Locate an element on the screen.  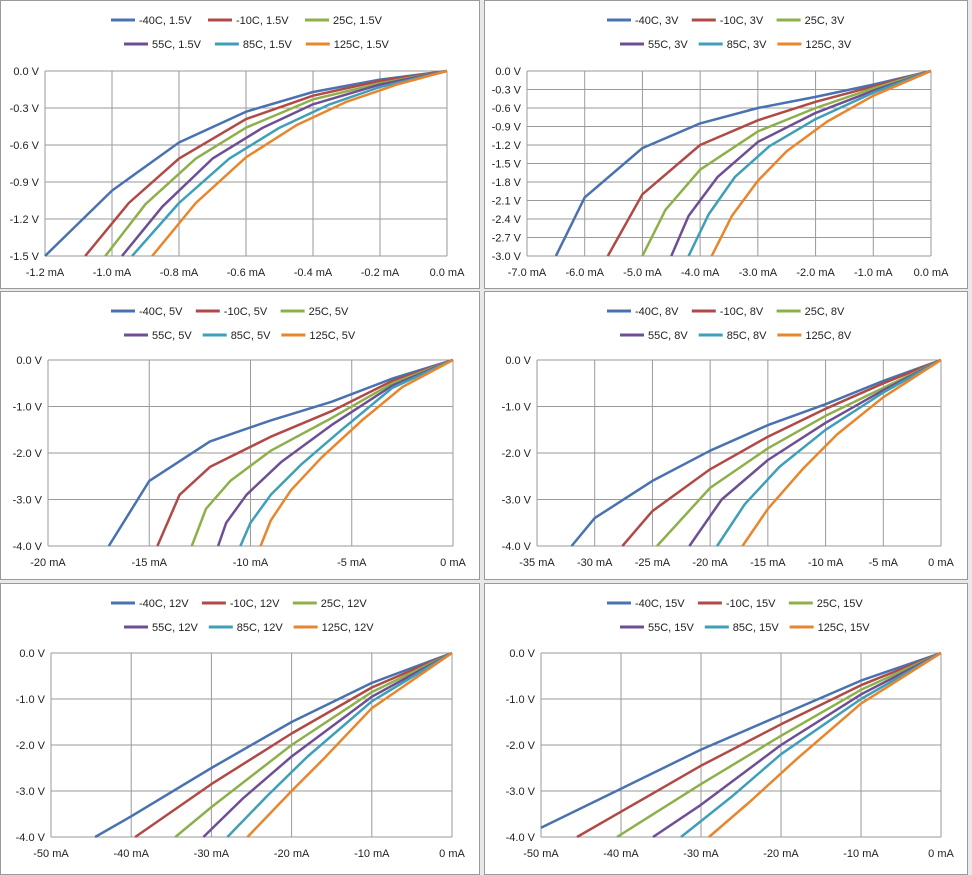
x-tick-label: -0.4 mA is located at coordinates (313, 273).